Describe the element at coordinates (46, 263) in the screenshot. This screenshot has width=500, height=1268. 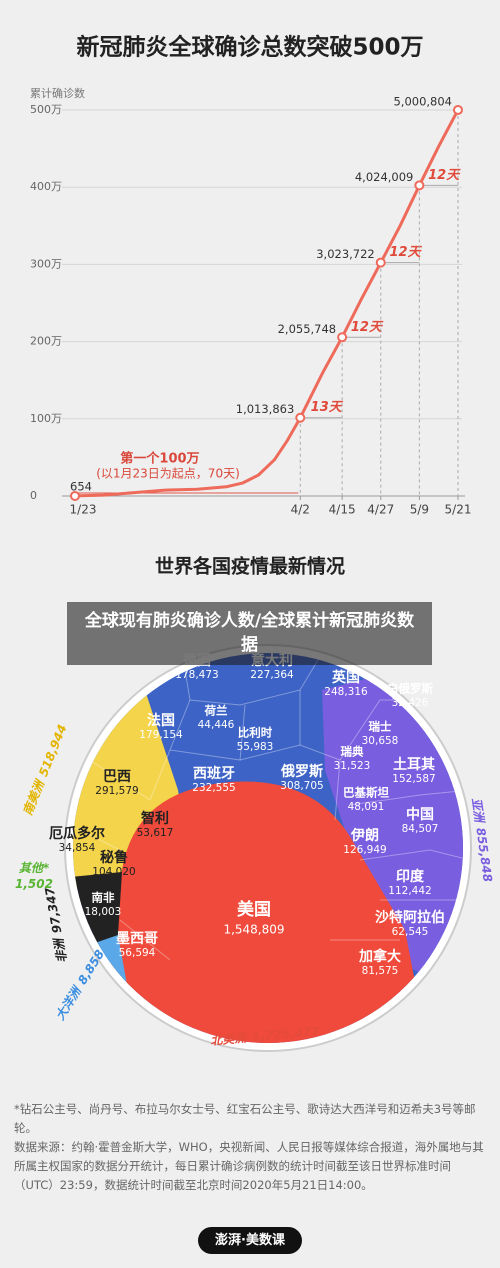
I see `y-tick-label: 300万` at that location.